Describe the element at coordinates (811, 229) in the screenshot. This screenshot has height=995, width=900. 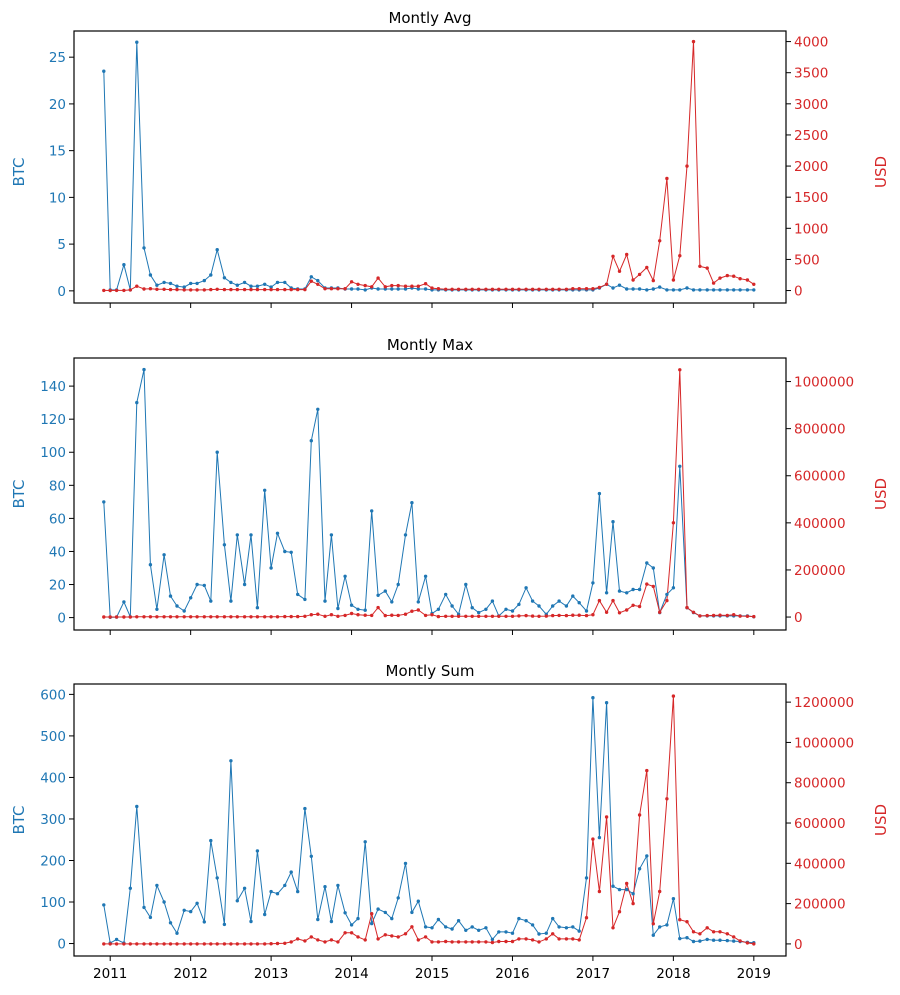
I see `y-right-tick-label: 1000` at that location.